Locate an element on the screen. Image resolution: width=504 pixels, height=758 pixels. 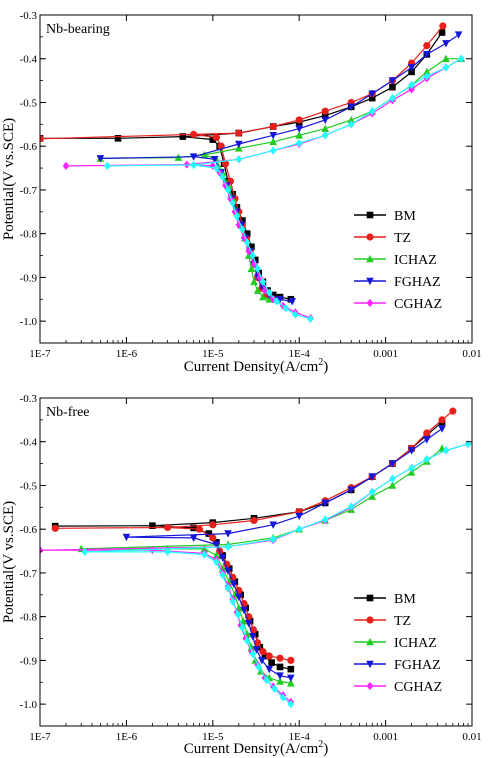
x-tick-label: 1E-6 is located at coordinates (127, 354).